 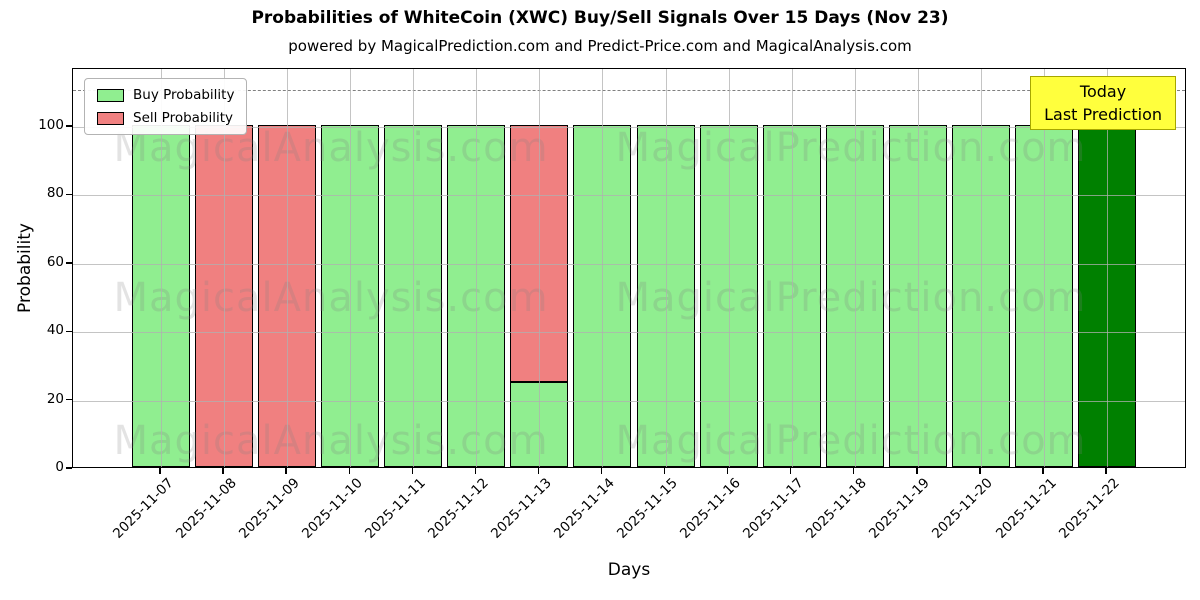 I want to click on sell-swatch-icon, so click(x=110, y=118).